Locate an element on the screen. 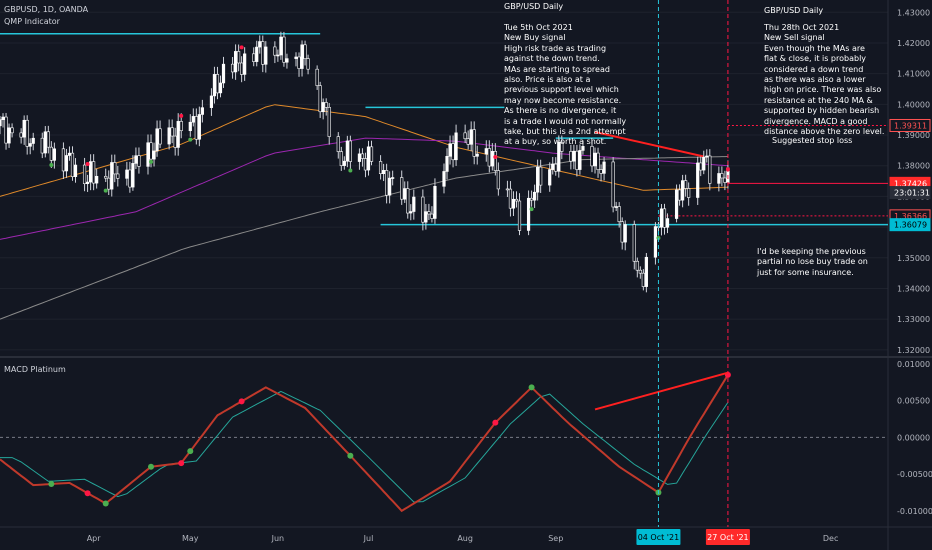 The image size is (932, 550). price-tick-label: 1.39000 is located at coordinates (913, 135).